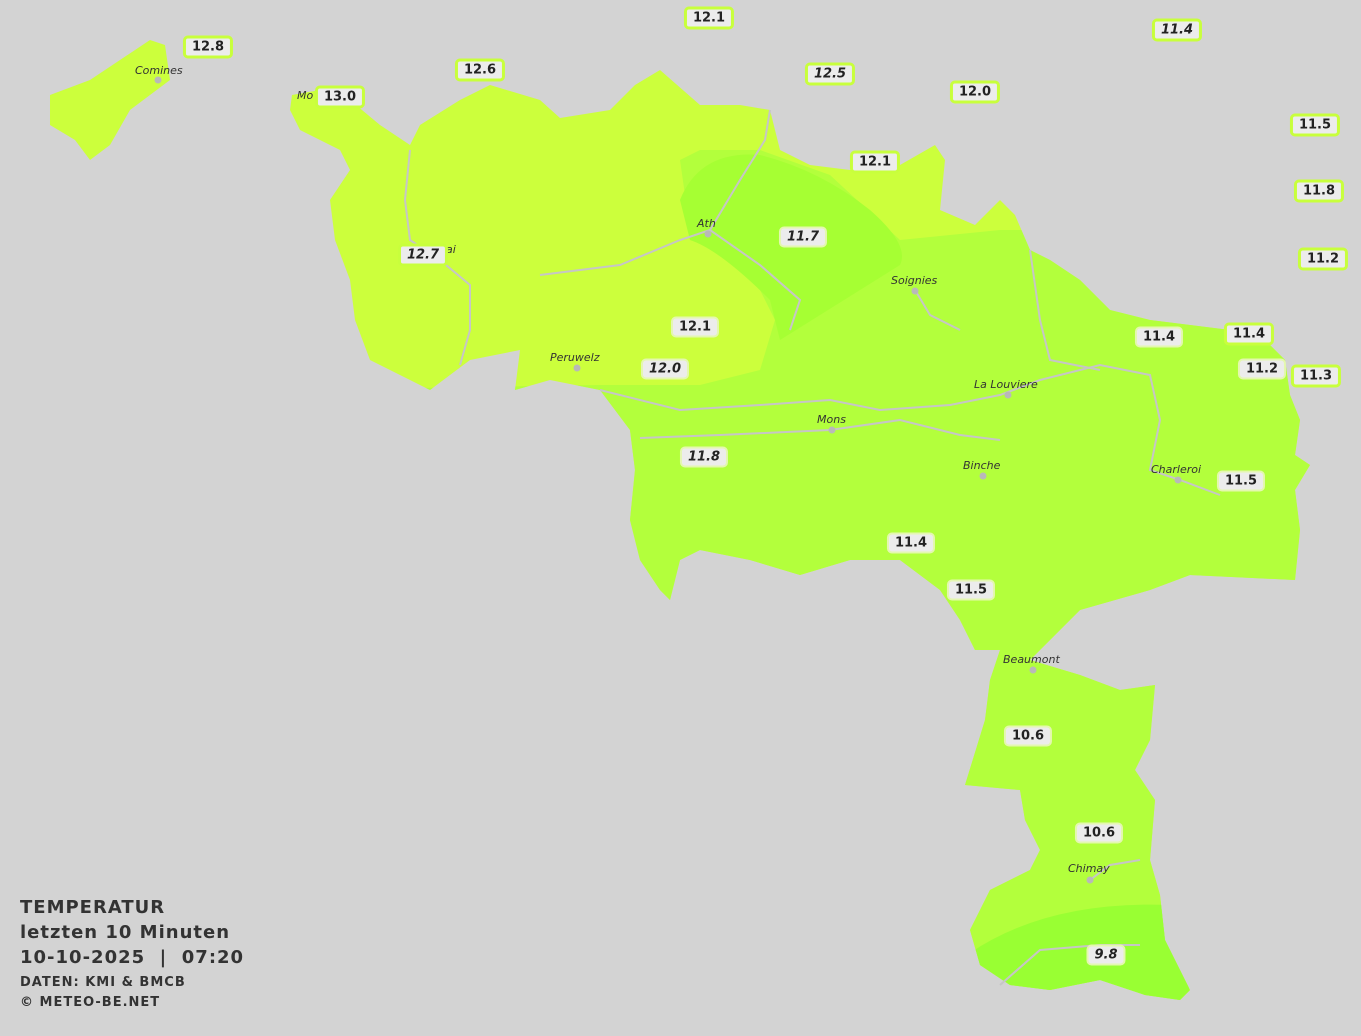 This screenshot has height=1036, width=1361. Describe the element at coordinates (982, 465) in the screenshot. I see `city-label: Binche` at that location.